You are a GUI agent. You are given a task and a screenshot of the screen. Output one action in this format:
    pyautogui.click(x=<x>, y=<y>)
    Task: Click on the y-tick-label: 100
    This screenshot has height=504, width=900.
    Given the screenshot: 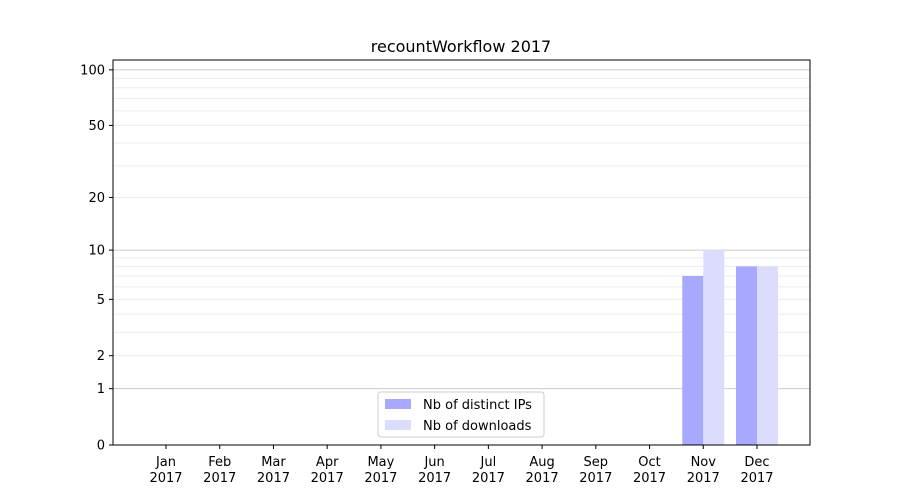 What is the action you would take?
    pyautogui.click(x=92, y=70)
    